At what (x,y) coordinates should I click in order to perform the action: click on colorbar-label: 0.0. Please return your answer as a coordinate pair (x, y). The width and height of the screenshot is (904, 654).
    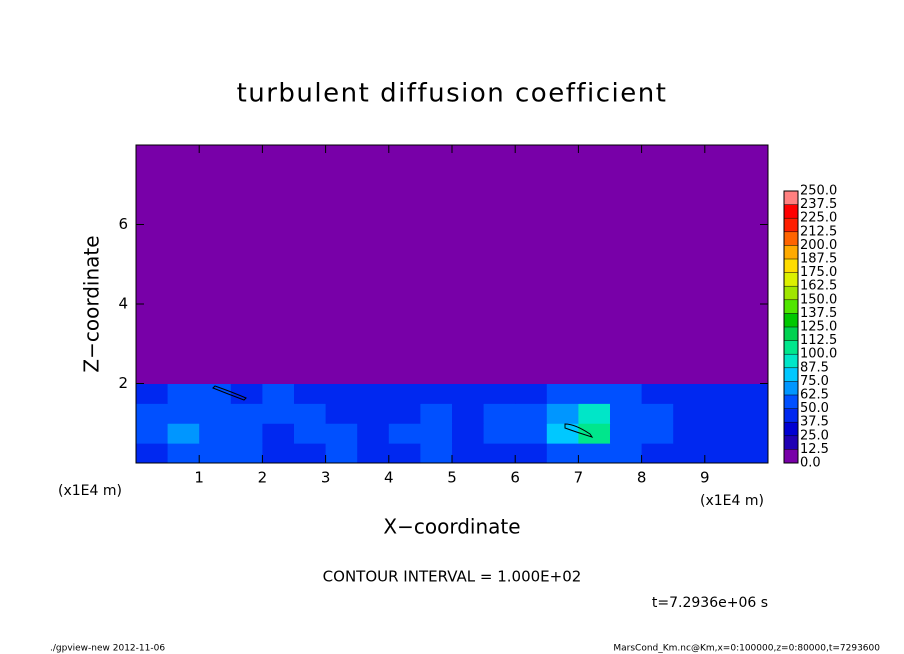
    Looking at the image, I should click on (810, 463).